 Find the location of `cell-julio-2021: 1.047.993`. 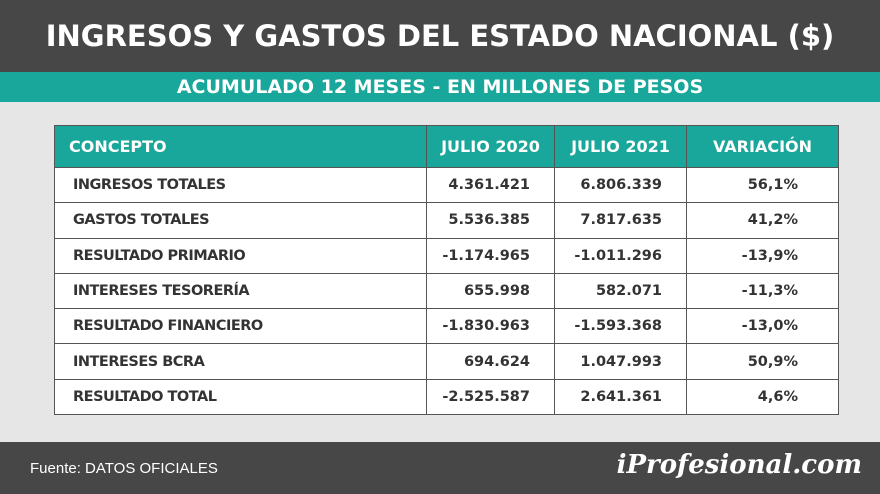

cell-julio-2021: 1.047.993 is located at coordinates (620, 361).